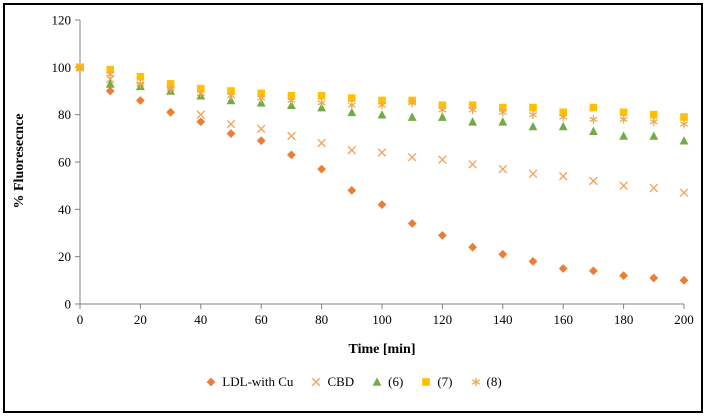 This screenshot has height=416, width=706. I want to click on y-tick-label: 80, so click(64, 114).